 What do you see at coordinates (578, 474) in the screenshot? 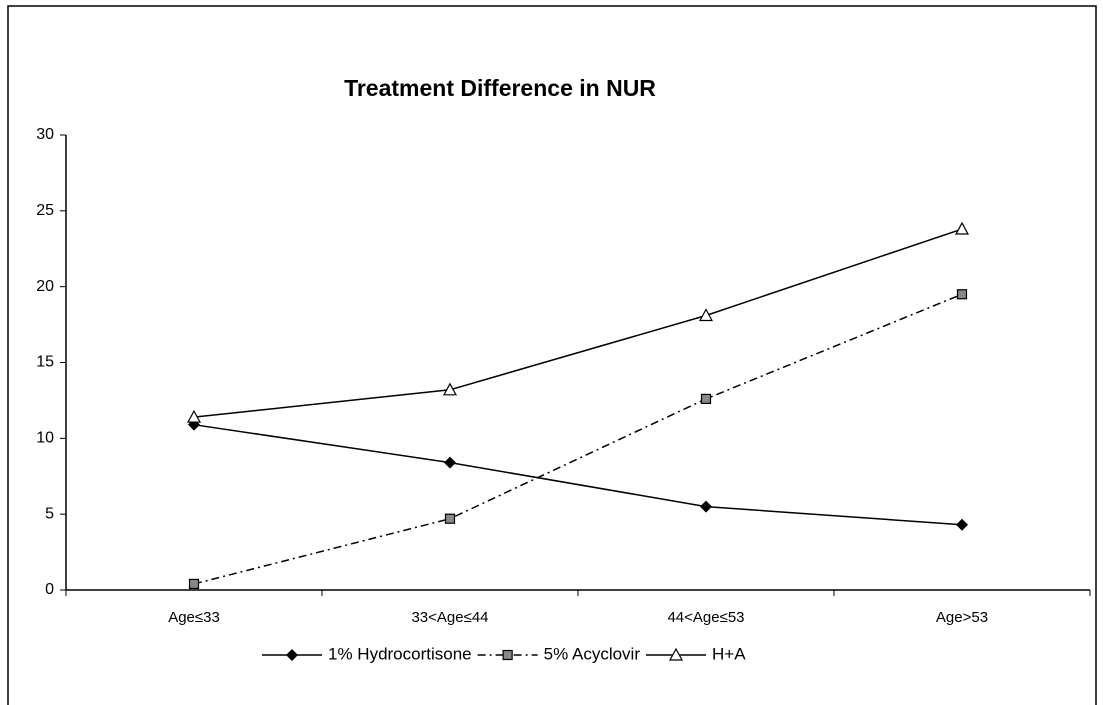
I see `series-line` at bounding box center [578, 474].